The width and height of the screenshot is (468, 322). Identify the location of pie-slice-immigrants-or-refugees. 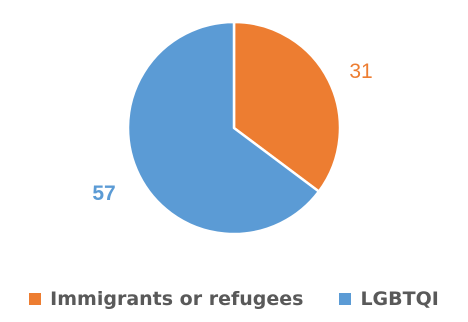
(287, 106).